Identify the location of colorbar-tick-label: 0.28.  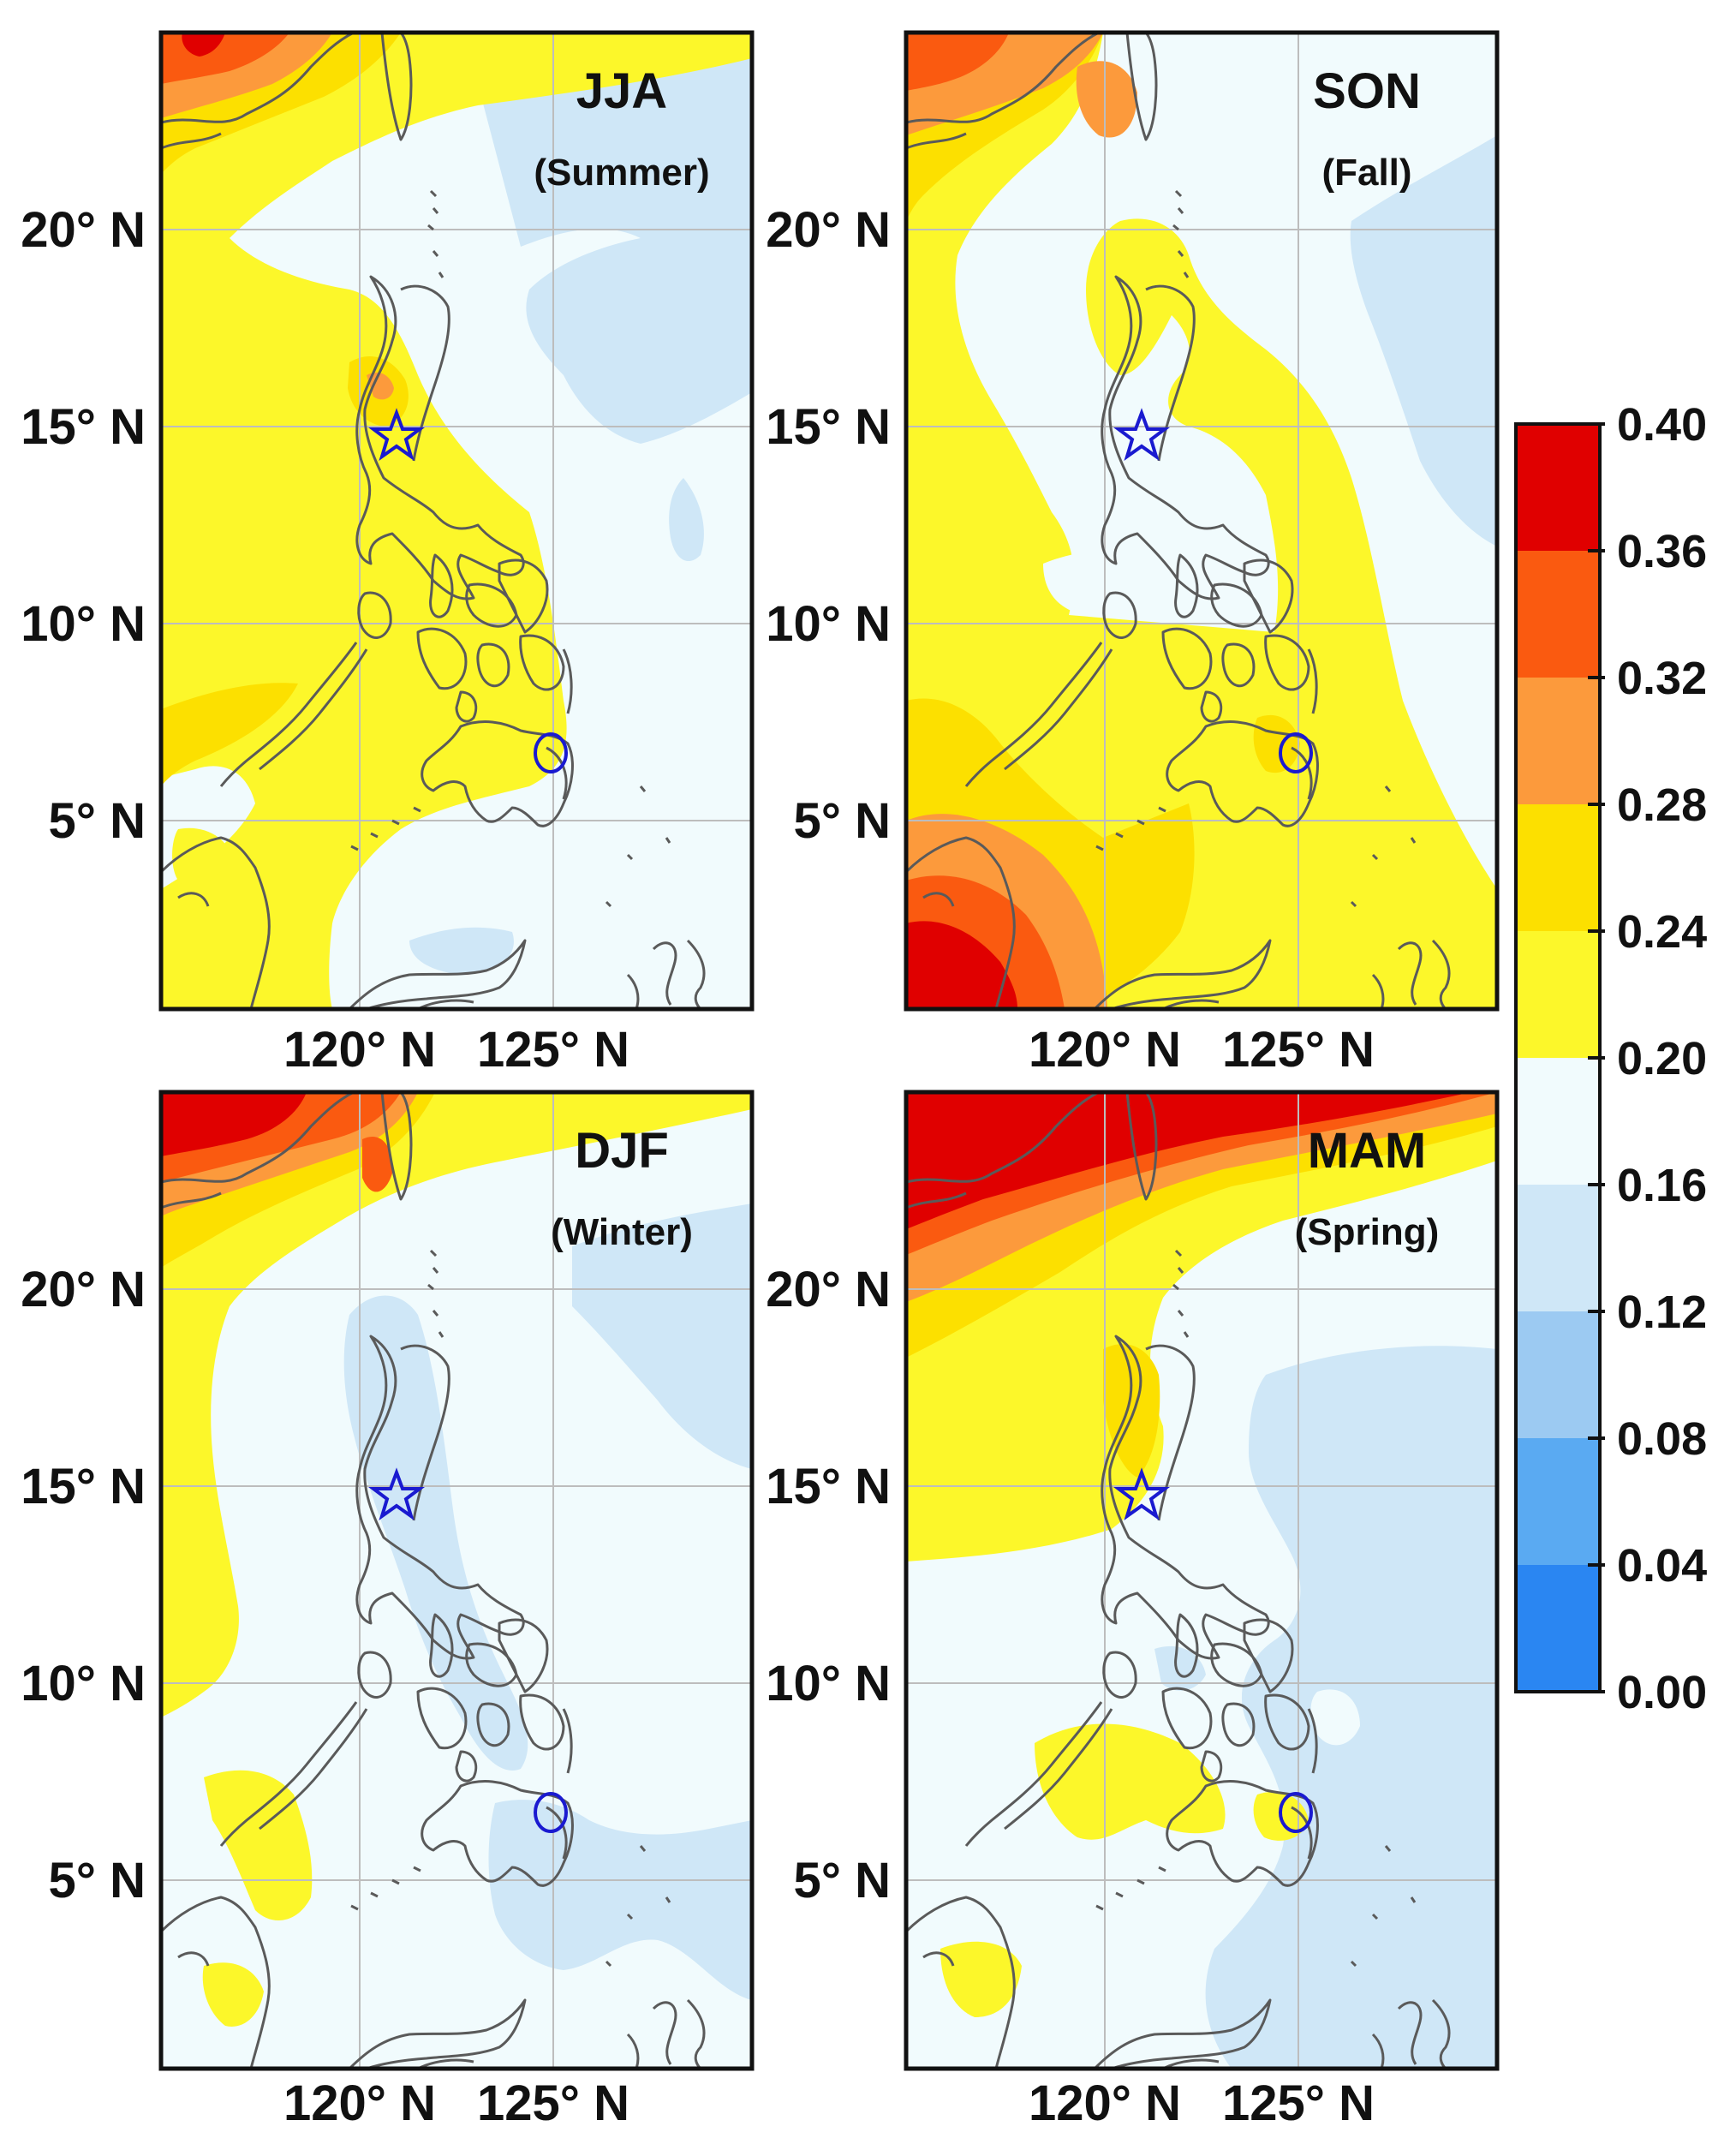
(1662, 805).